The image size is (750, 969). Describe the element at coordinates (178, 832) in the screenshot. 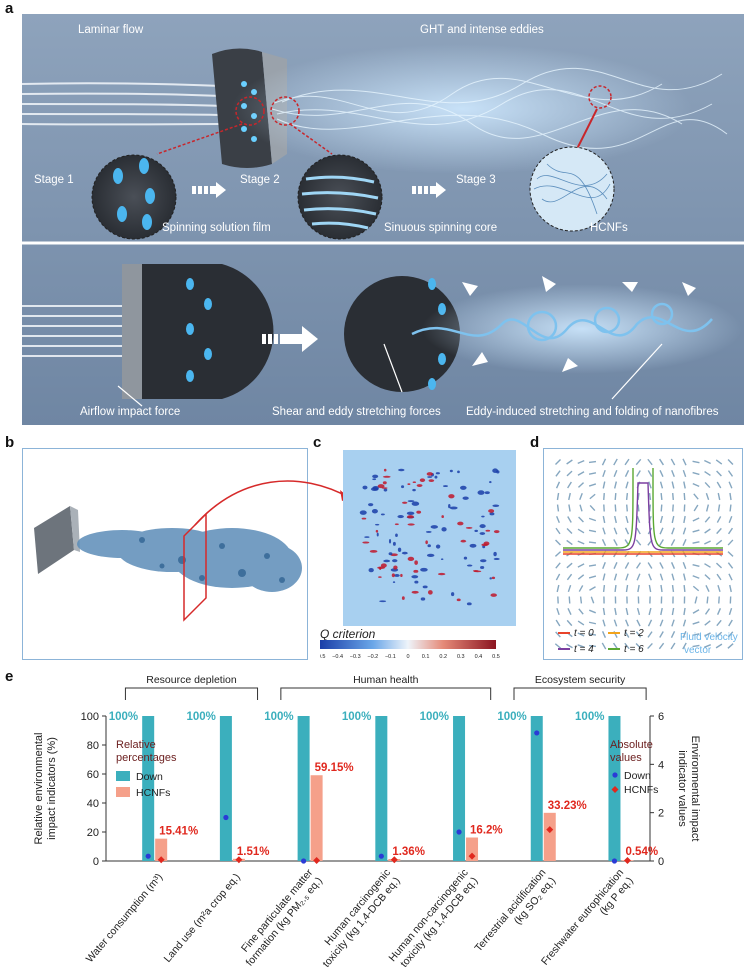

I see `bar-label-hcnfs: 15.41%` at that location.